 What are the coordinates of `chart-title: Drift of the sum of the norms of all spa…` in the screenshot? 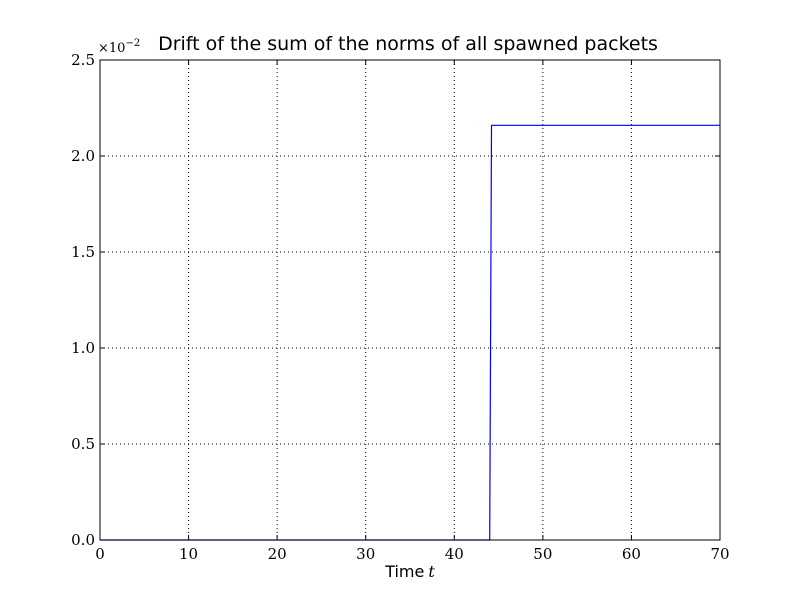 It's located at (408, 44).